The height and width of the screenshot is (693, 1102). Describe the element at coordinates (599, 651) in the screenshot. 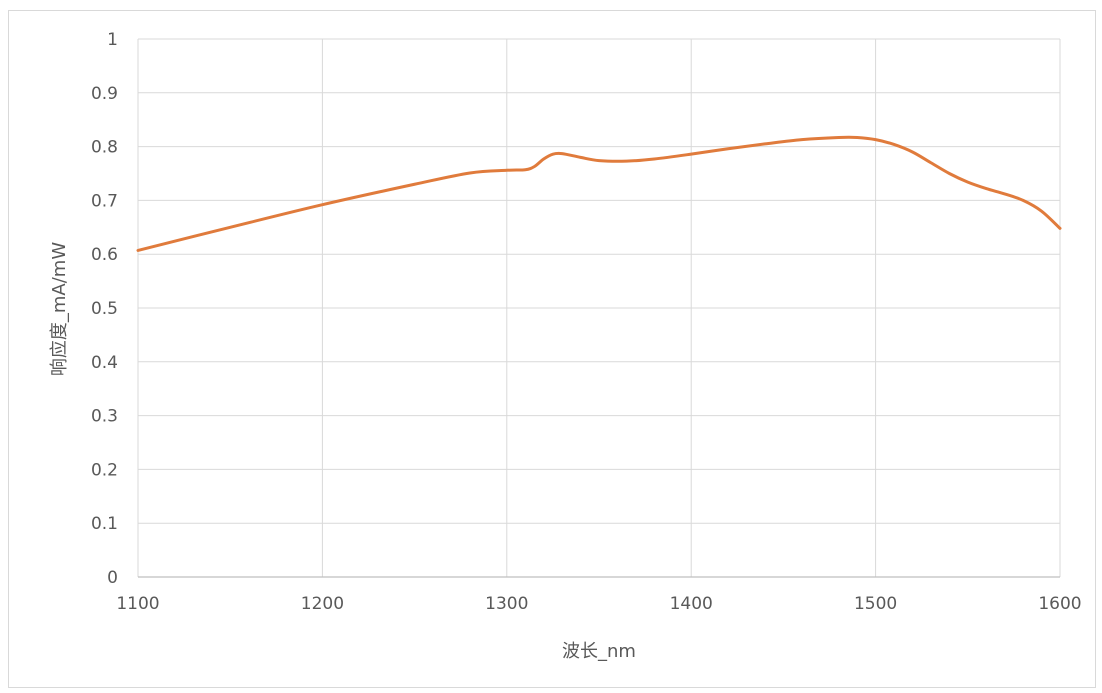

I see `x-axis-title: 波长_nm` at that location.